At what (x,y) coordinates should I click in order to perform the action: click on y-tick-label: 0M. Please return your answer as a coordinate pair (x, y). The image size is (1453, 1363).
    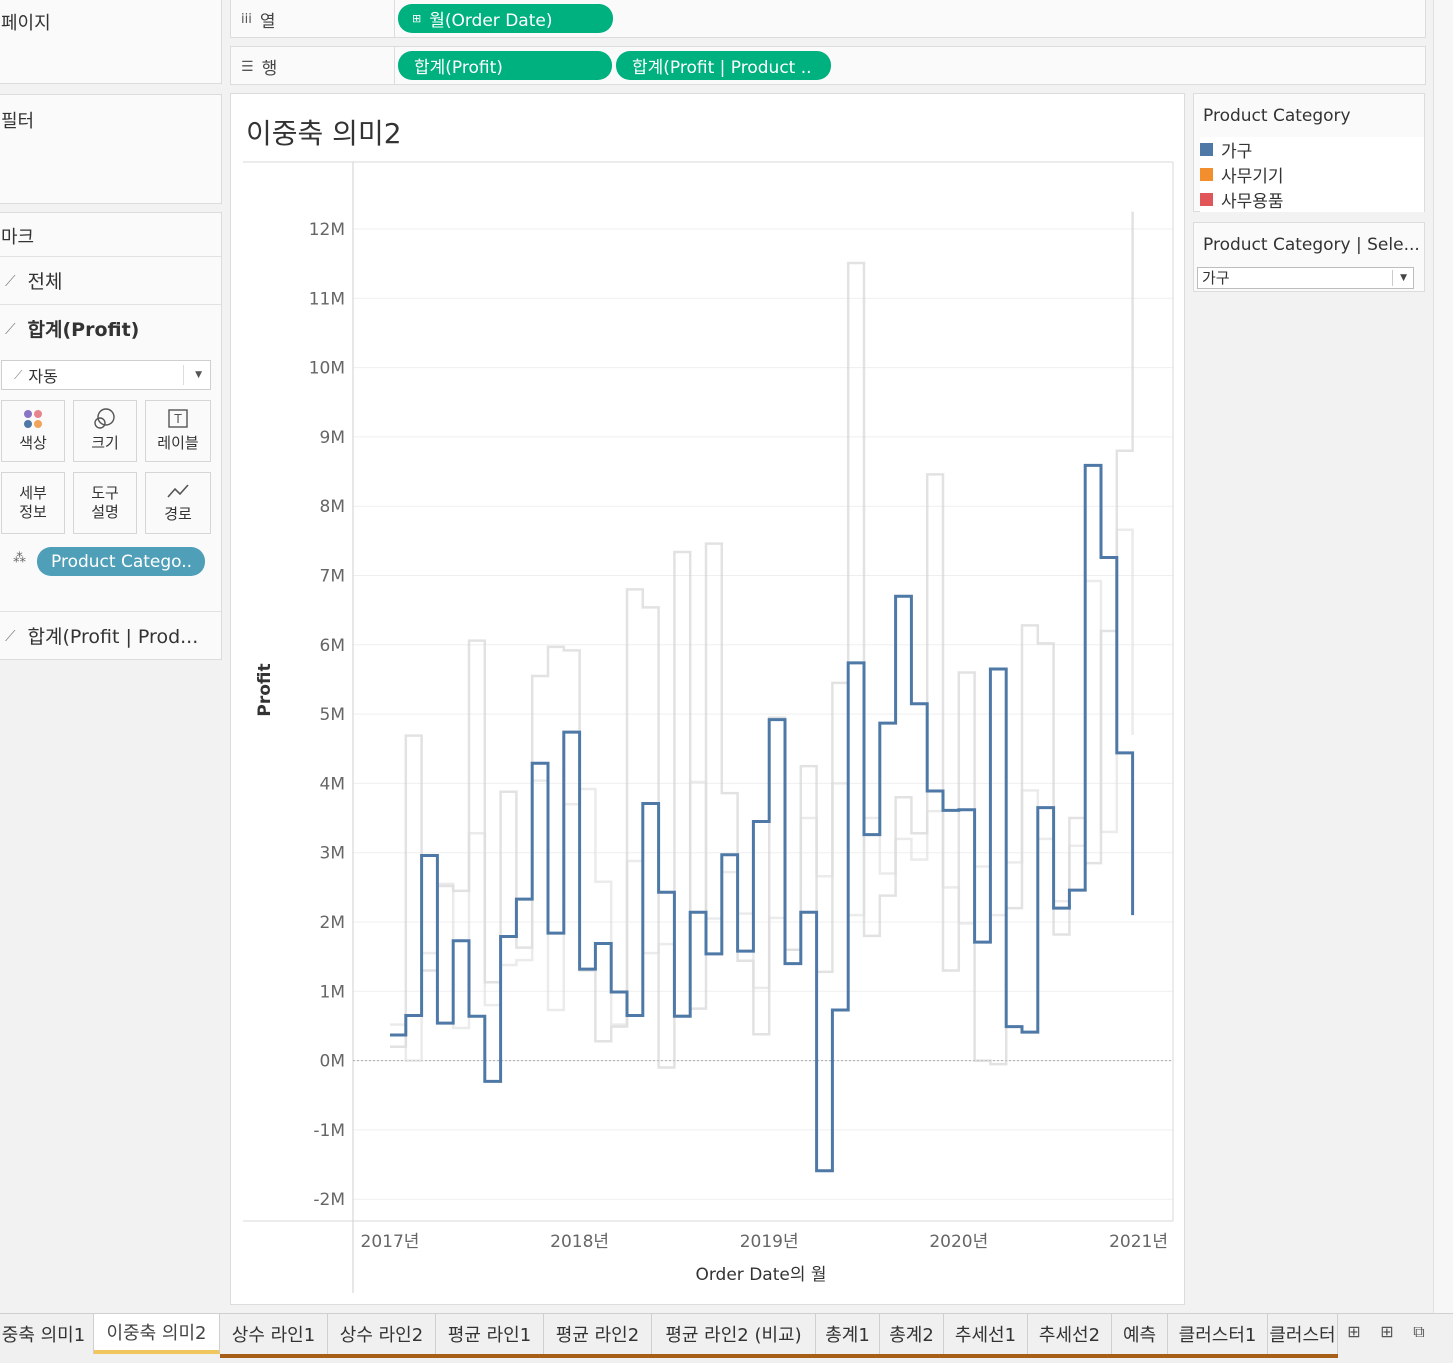
    Looking at the image, I should click on (332, 1062).